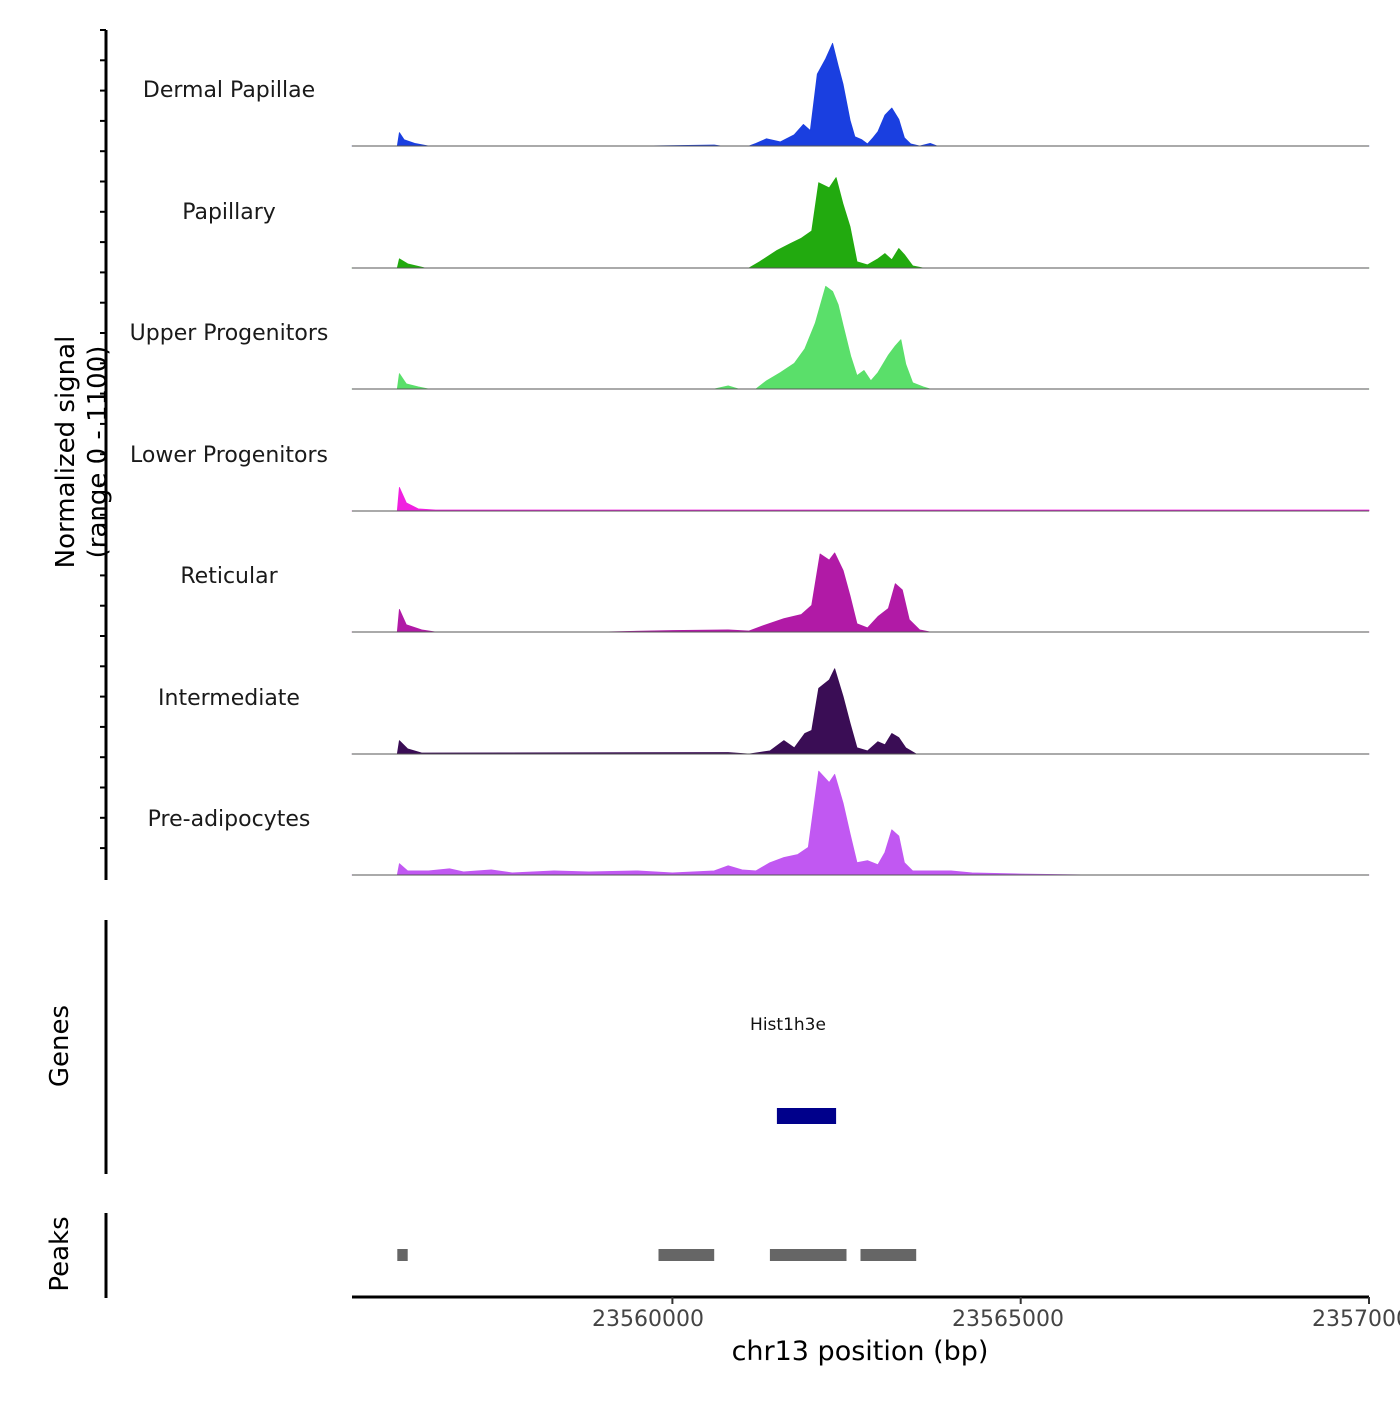  What do you see at coordinates (98, 452) in the screenshot?
I see `y-axis-title-line2: (range 0 - 1100)` at bounding box center [98, 452].